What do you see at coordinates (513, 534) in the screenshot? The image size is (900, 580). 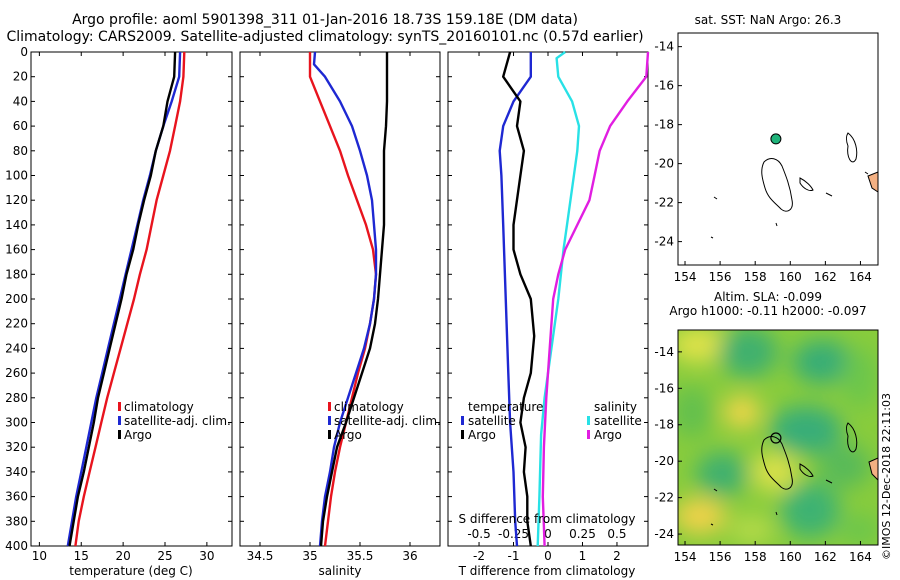 I see `s-tick-label: -0.25` at bounding box center [513, 534].